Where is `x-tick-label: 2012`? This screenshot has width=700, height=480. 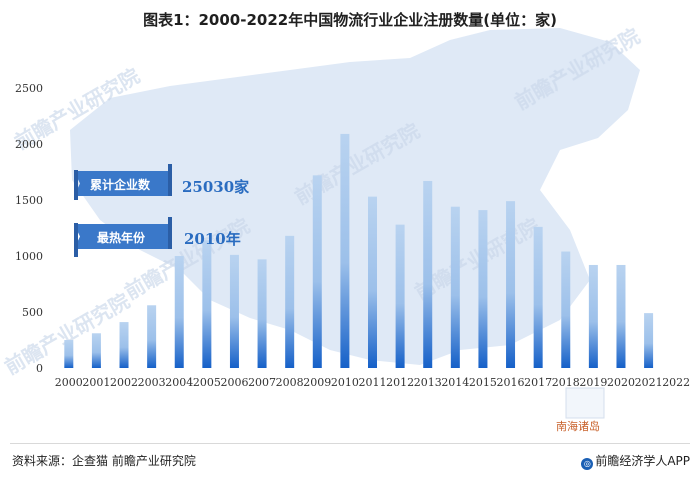 x-tick-label: 2012 is located at coordinates (400, 382).